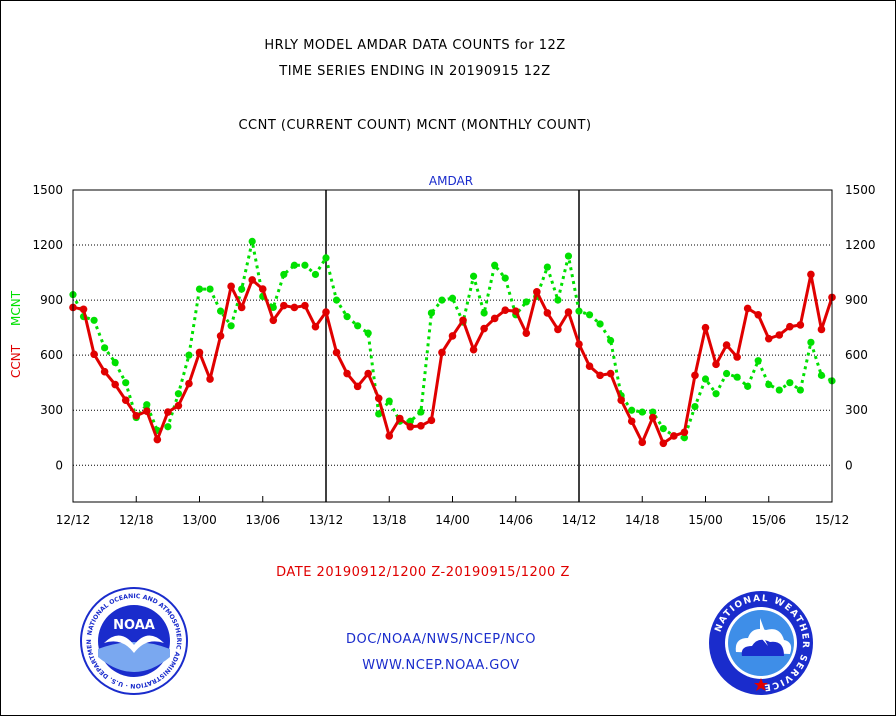 The width and height of the screenshot is (896, 716). I want to click on x-tick-label: 15/00, so click(705, 520).